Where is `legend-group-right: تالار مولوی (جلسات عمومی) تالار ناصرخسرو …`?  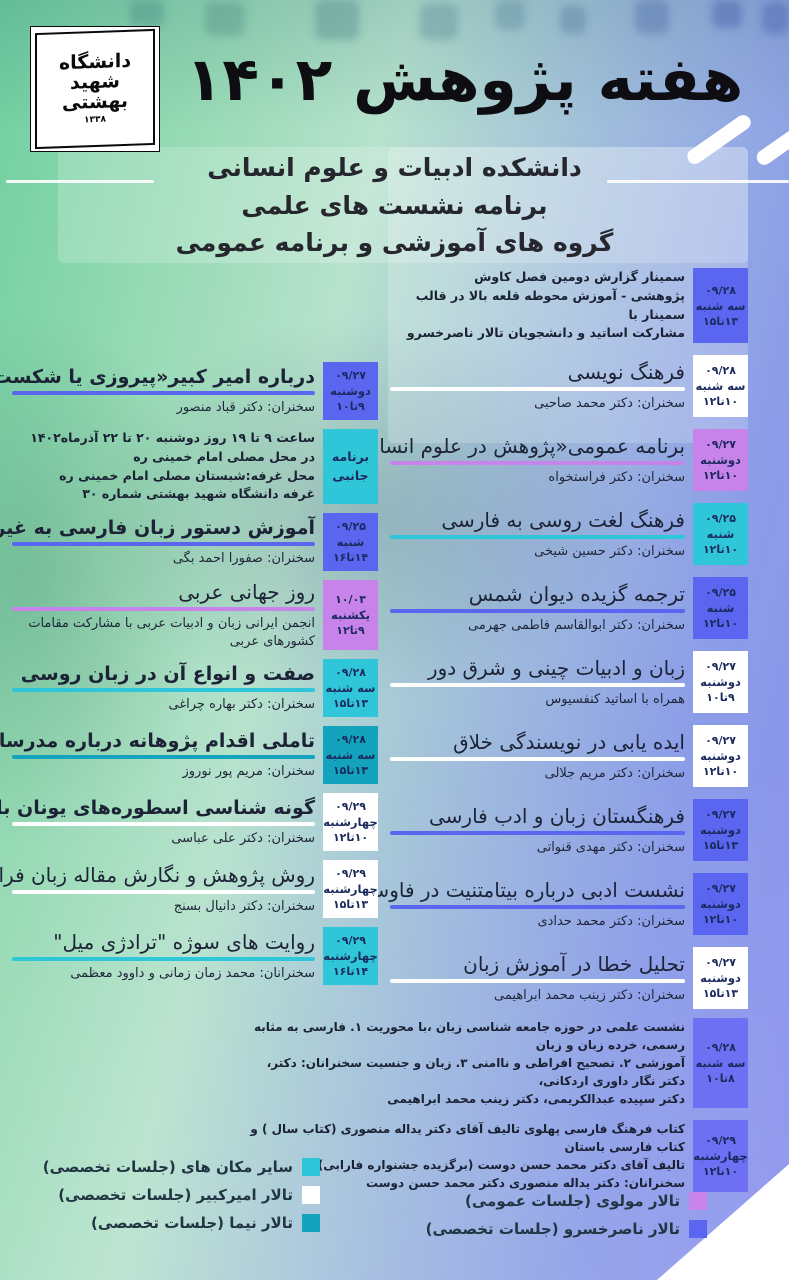 legend-group-right: تالار مولوی (جلسات عمومی) تالار ناصرخسرو … is located at coordinates (566, 1215).